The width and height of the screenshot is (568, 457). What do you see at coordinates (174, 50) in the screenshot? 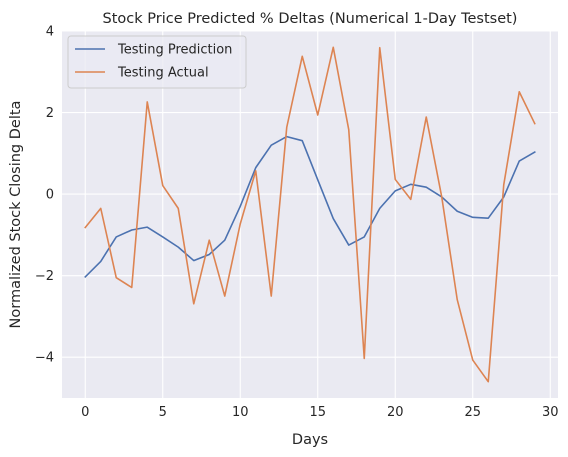
I see `legend-label-prediction: Testing Prediction` at bounding box center [174, 50].